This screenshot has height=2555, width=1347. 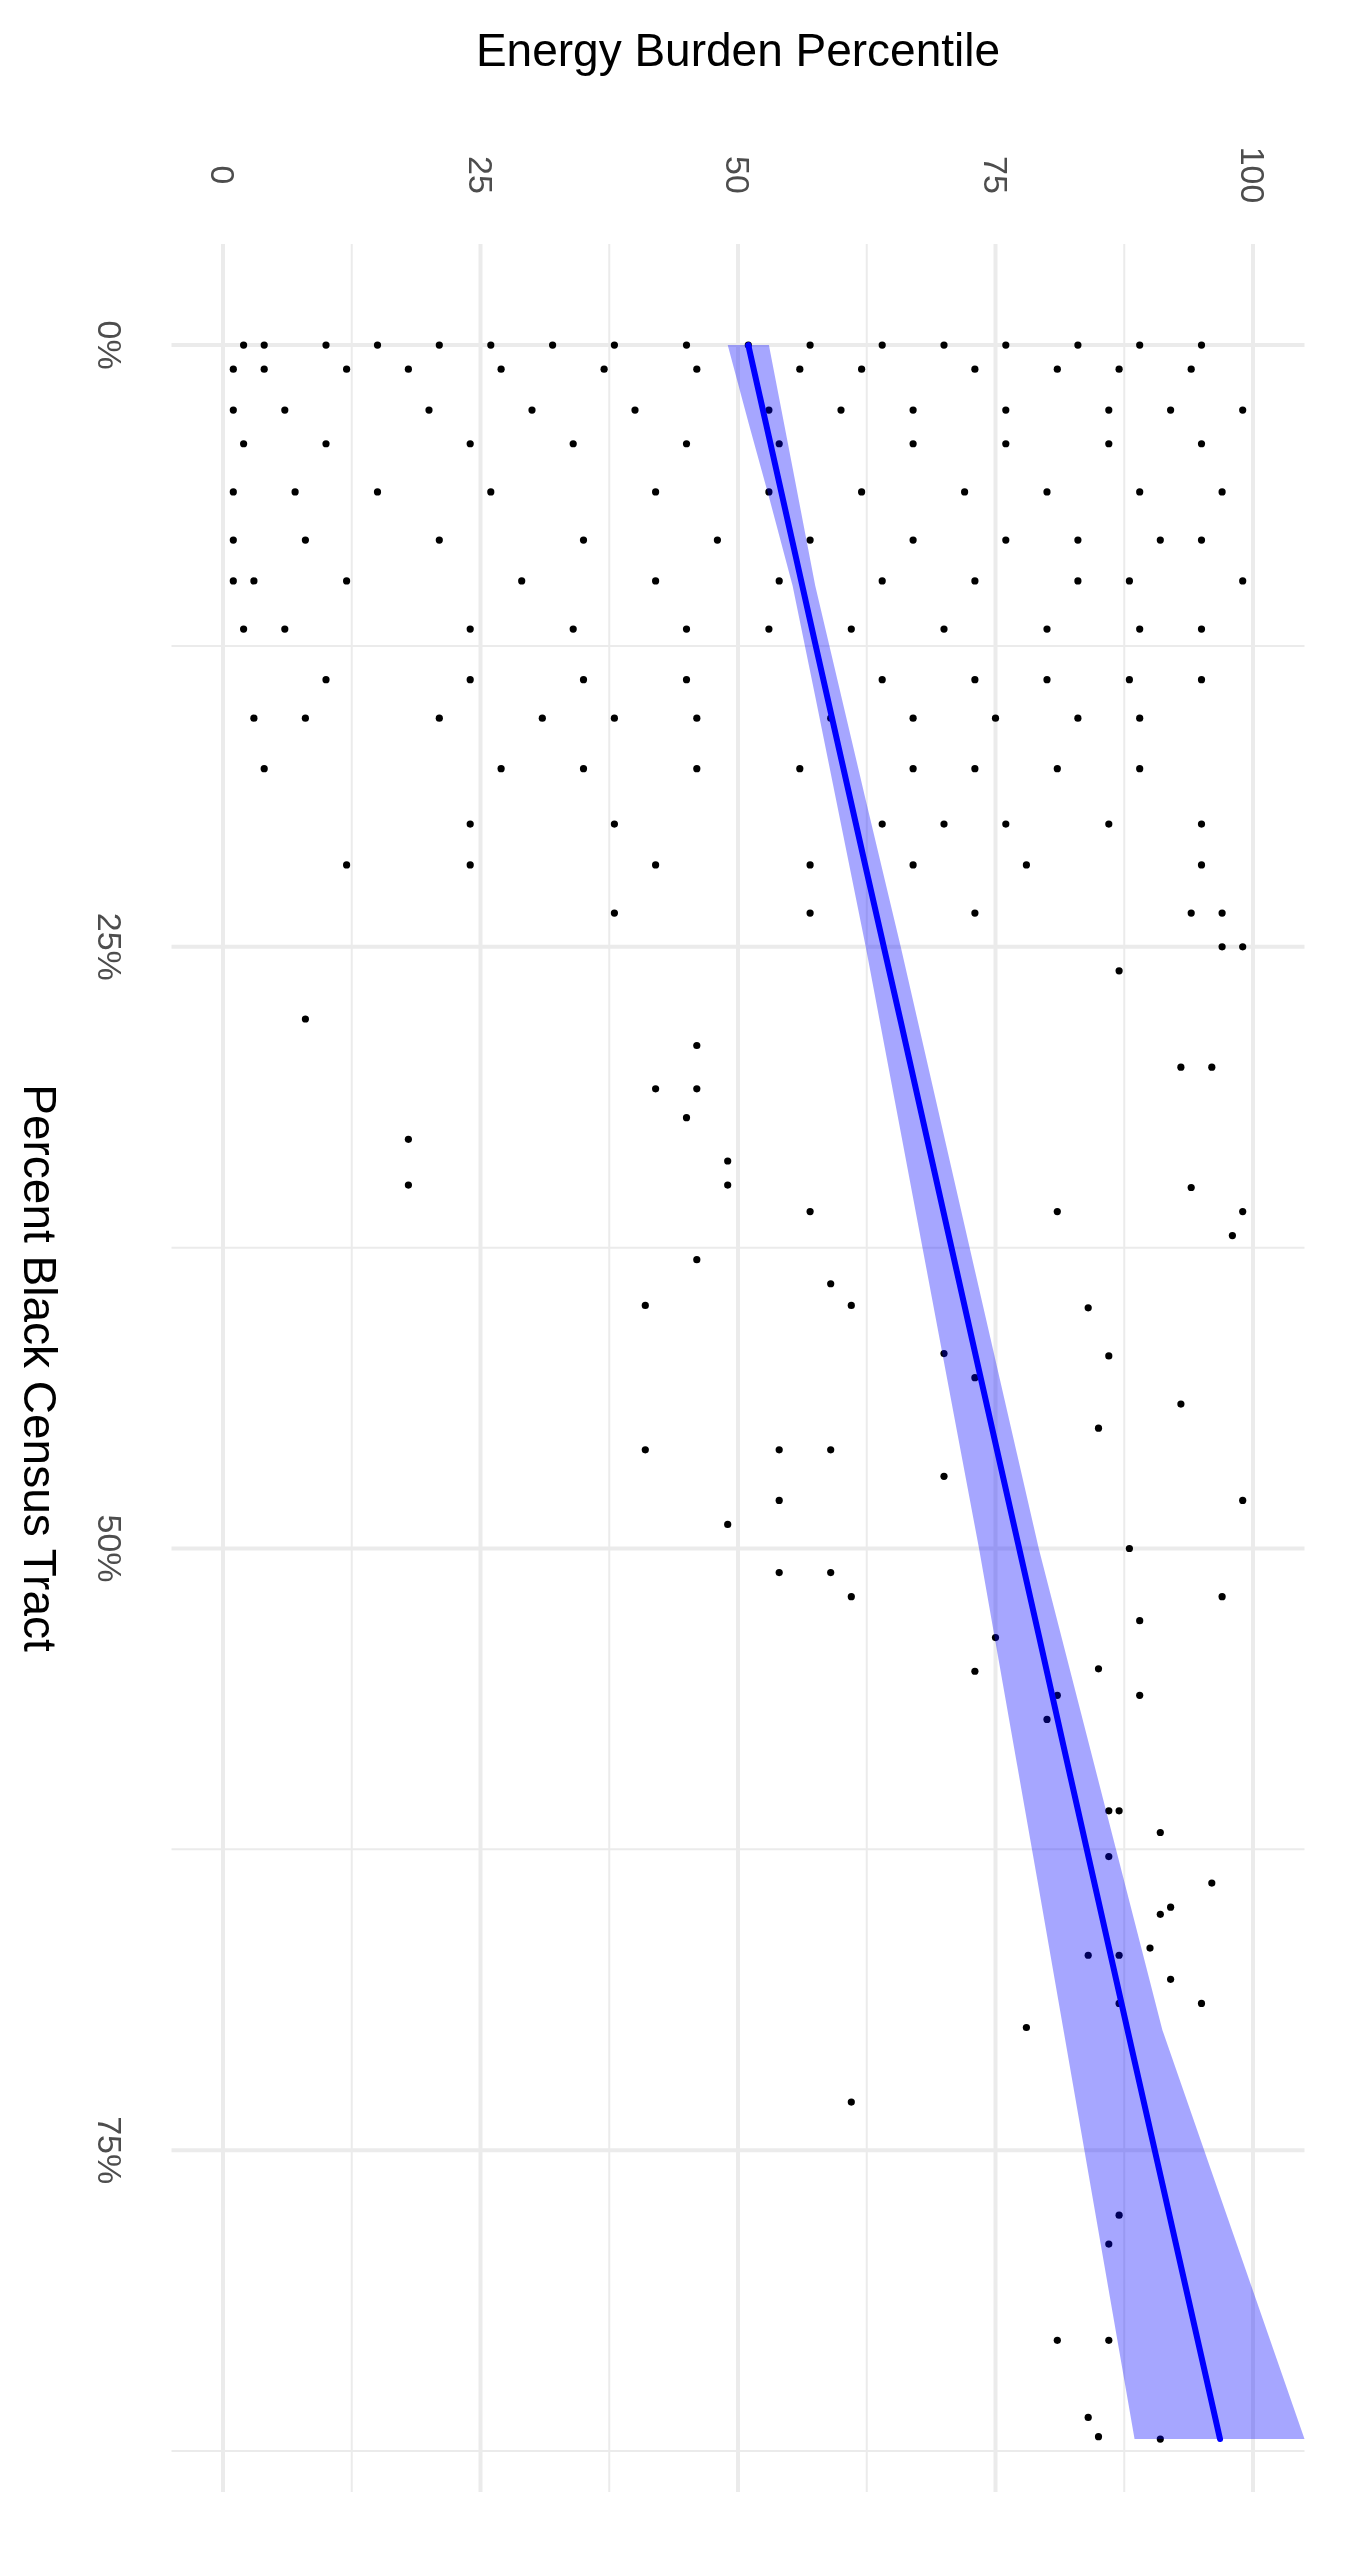 What do you see at coordinates (738, 175) in the screenshot?
I see `x-tick-label: 50` at bounding box center [738, 175].